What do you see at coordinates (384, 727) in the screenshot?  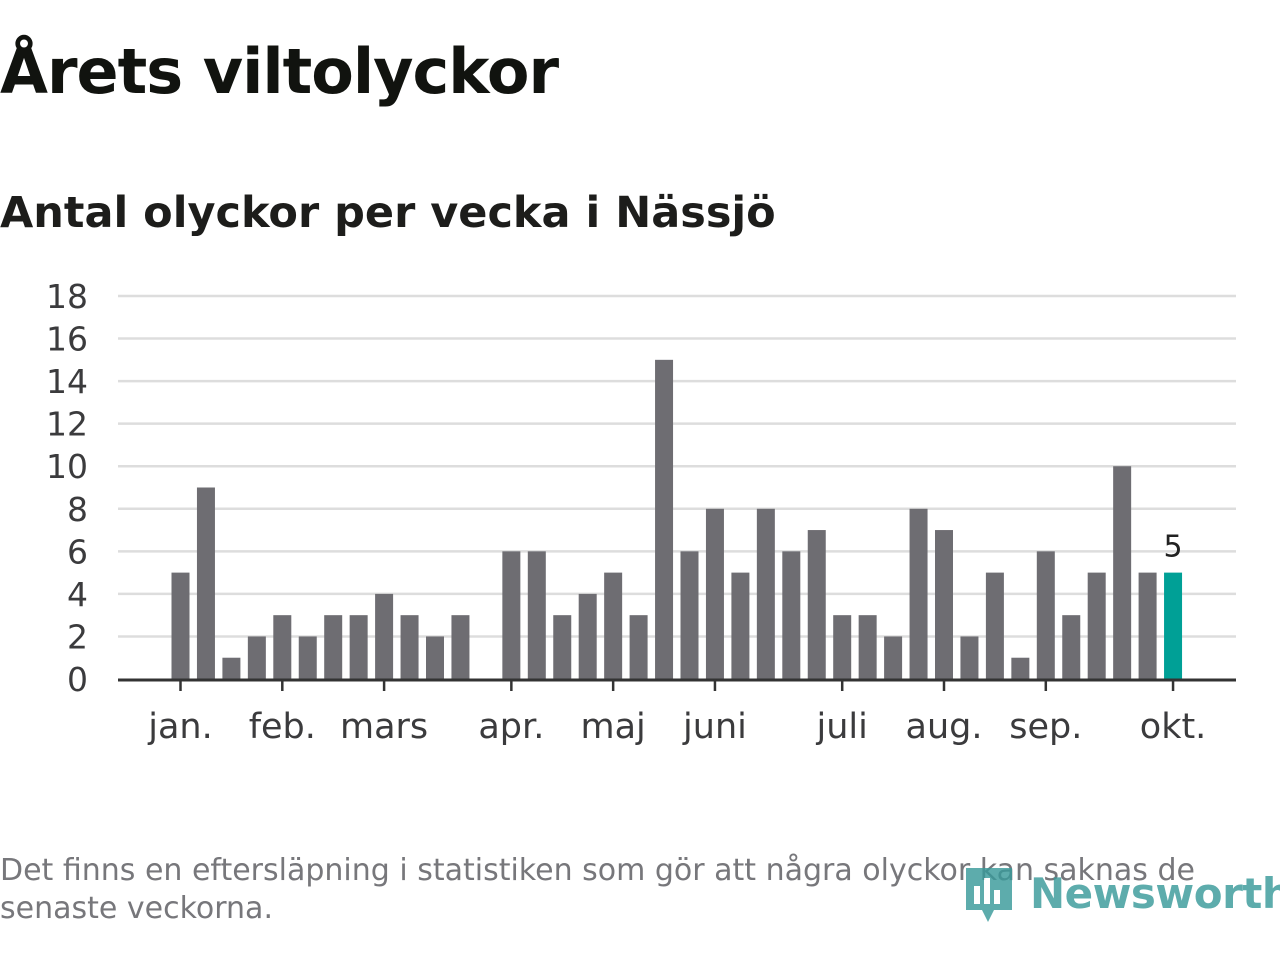 I see `x-tick-label-9: mars` at bounding box center [384, 727].